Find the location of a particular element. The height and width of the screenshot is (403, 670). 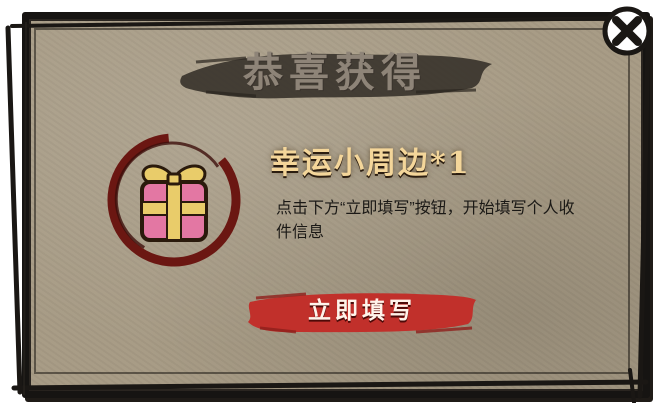

reward-description: 点击下方“立即填写”按钮，开始填写个人收件信息 is located at coordinates (425, 220).